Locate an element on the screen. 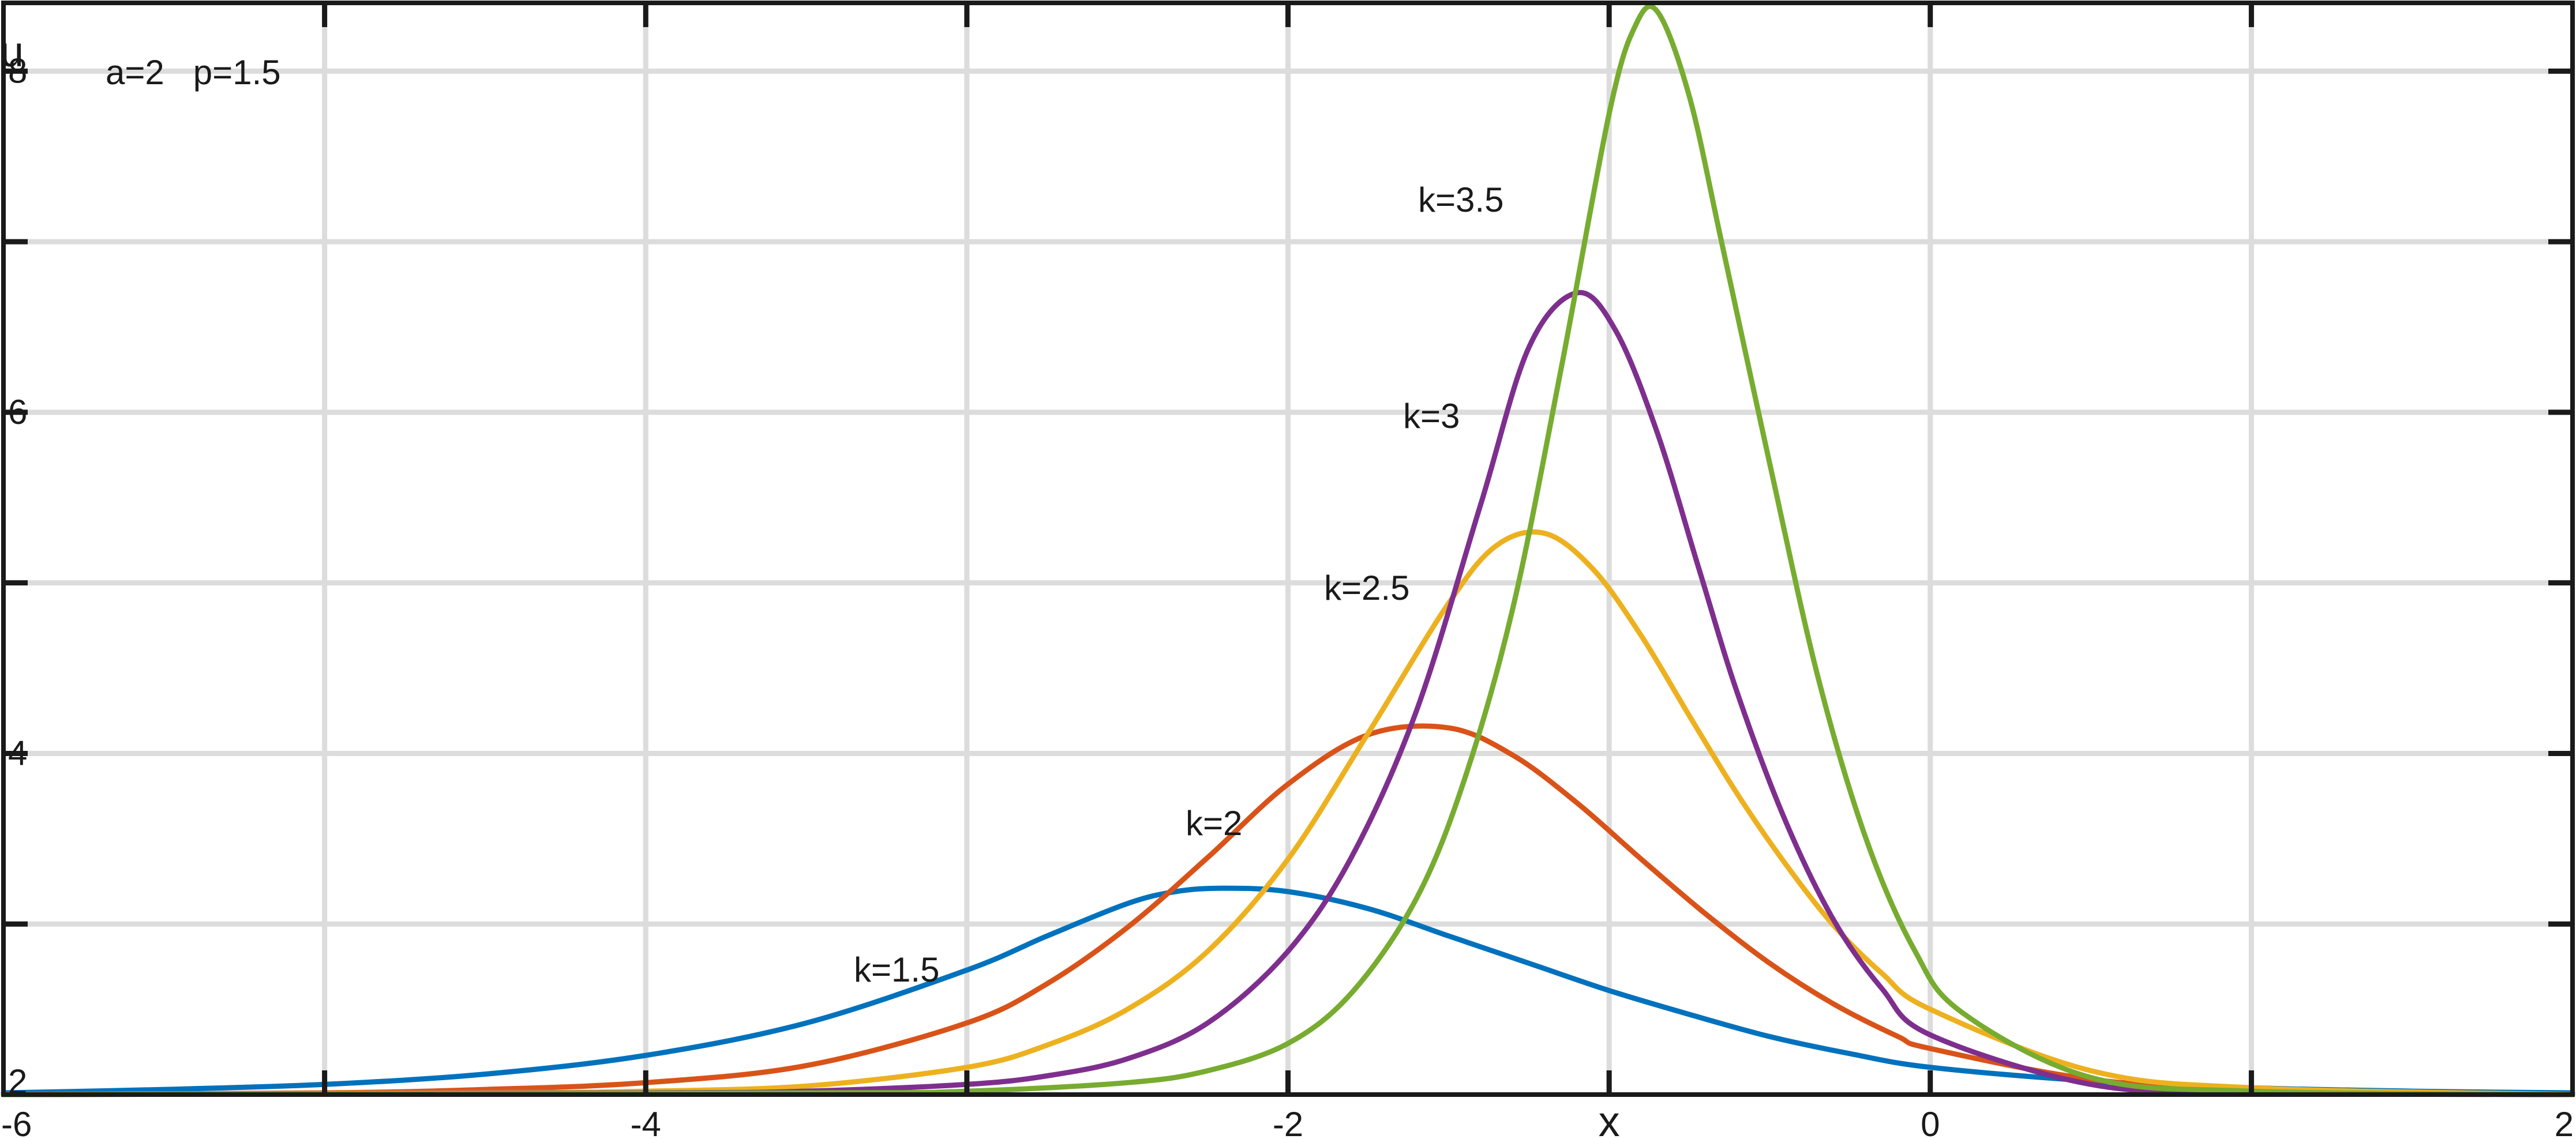 The width and height of the screenshot is (2576, 1139). y-tick-label: 4 is located at coordinates (17, 753).